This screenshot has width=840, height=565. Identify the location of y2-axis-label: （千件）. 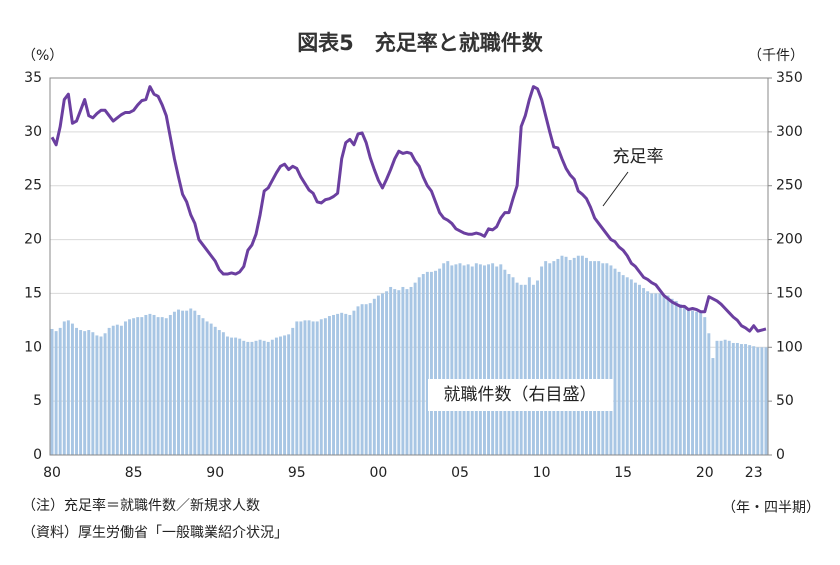
(776, 56).